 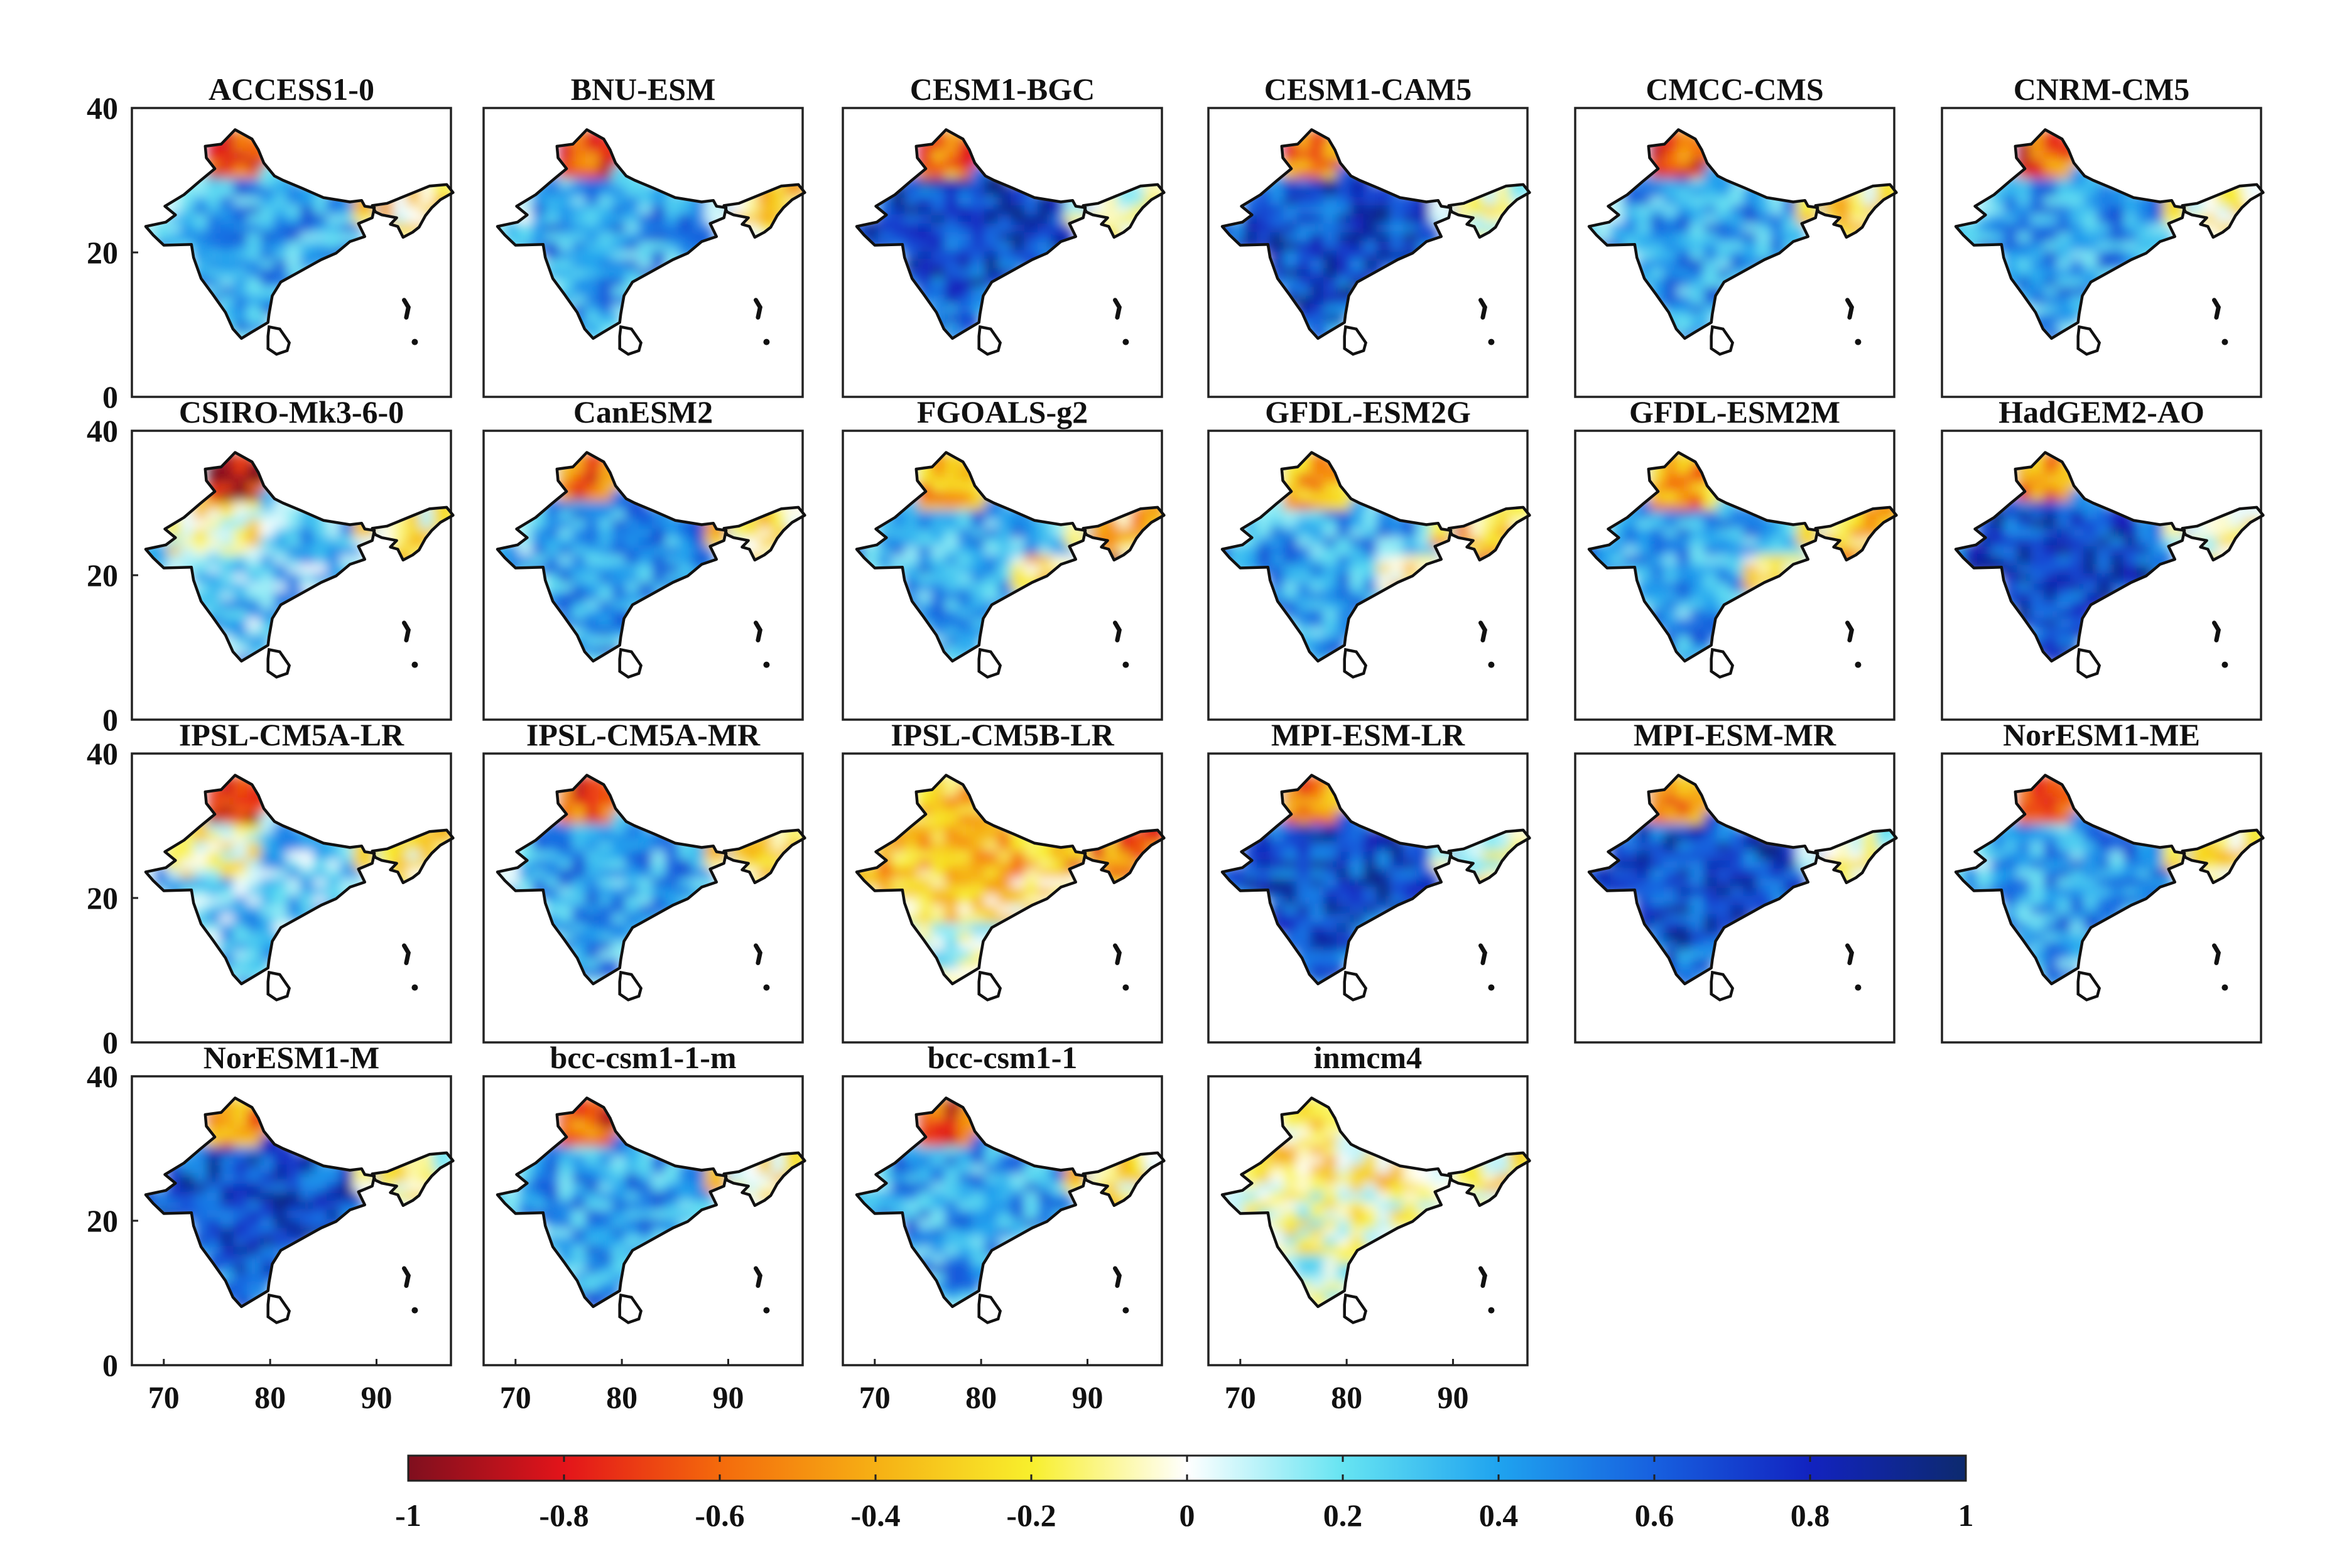 I want to click on colorbar-tick-label: 0.4, so click(x=1499, y=1515).